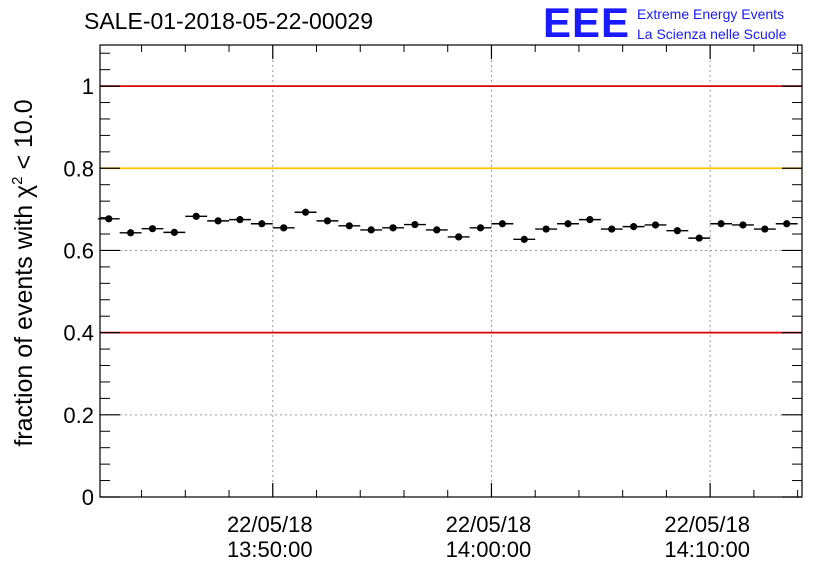 Image resolution: width=836 pixels, height=572 pixels. What do you see at coordinates (23, 272) in the screenshot?
I see `y-axis-label: fraction of events with χ2 < 10.0` at bounding box center [23, 272].